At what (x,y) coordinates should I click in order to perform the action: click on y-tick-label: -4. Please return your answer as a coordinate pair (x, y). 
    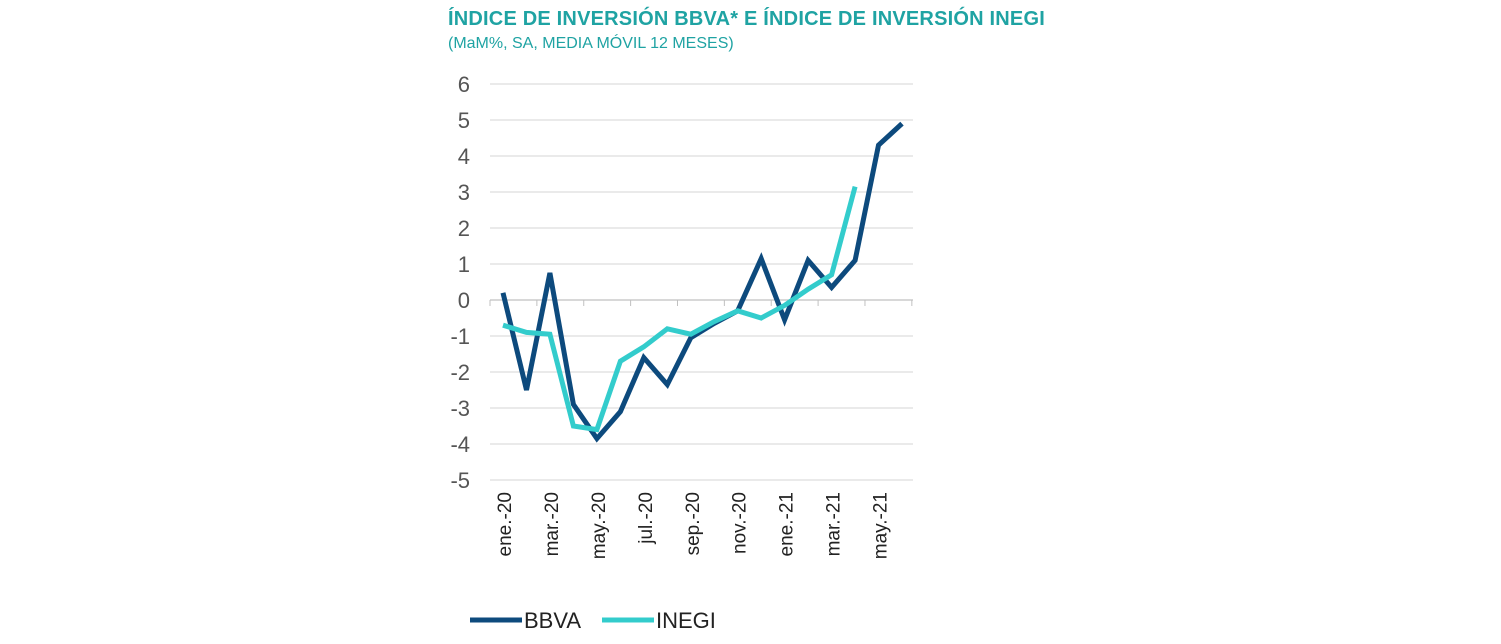
    Looking at the image, I should click on (460, 444).